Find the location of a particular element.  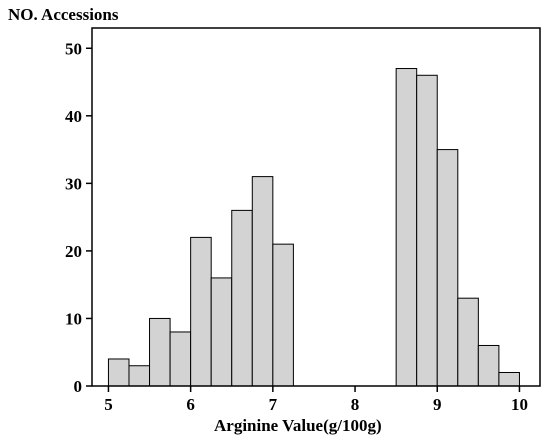

y-axis-title: NO. Accessions is located at coordinates (63, 14).